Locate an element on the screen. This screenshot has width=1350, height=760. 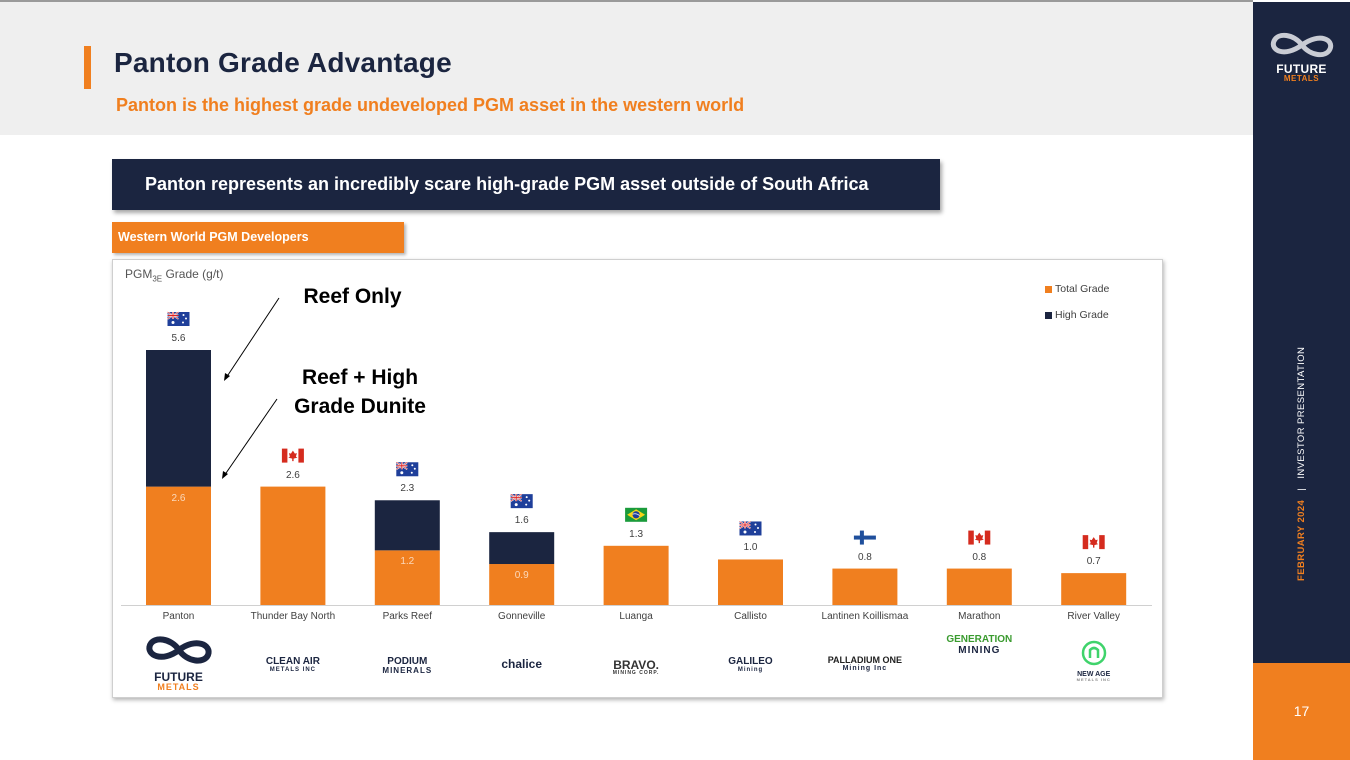
x-tick-label: River Valley is located at coordinates (1093, 616).